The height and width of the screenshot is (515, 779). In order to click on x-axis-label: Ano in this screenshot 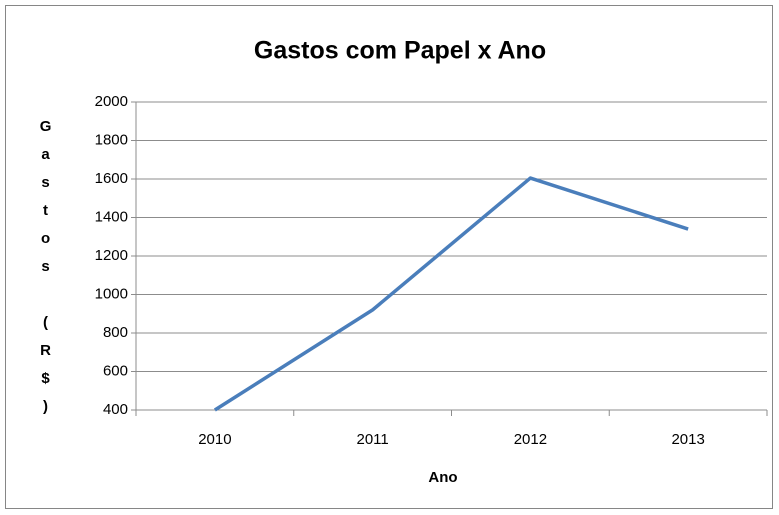, I will do `click(442, 477)`.